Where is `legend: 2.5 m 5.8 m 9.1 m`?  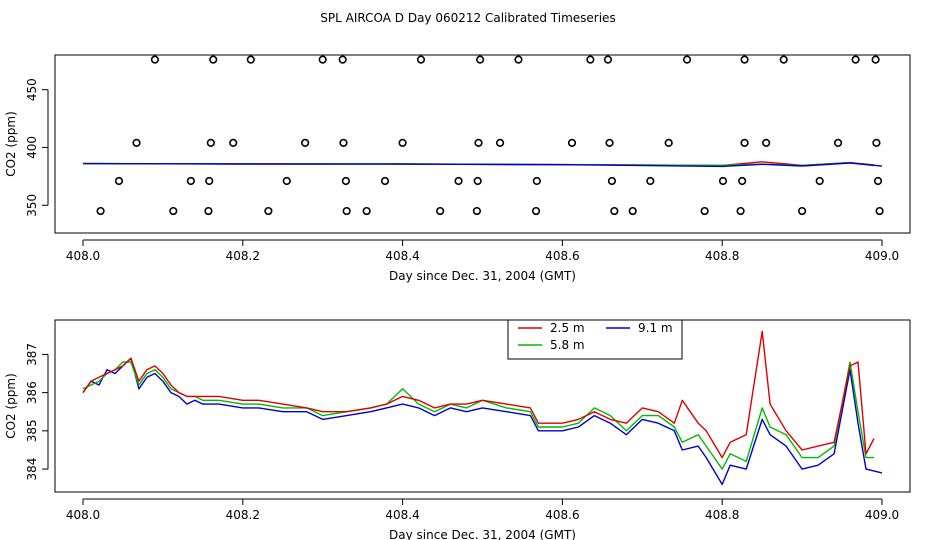 legend: 2.5 m 5.8 m 9.1 m is located at coordinates (595, 339).